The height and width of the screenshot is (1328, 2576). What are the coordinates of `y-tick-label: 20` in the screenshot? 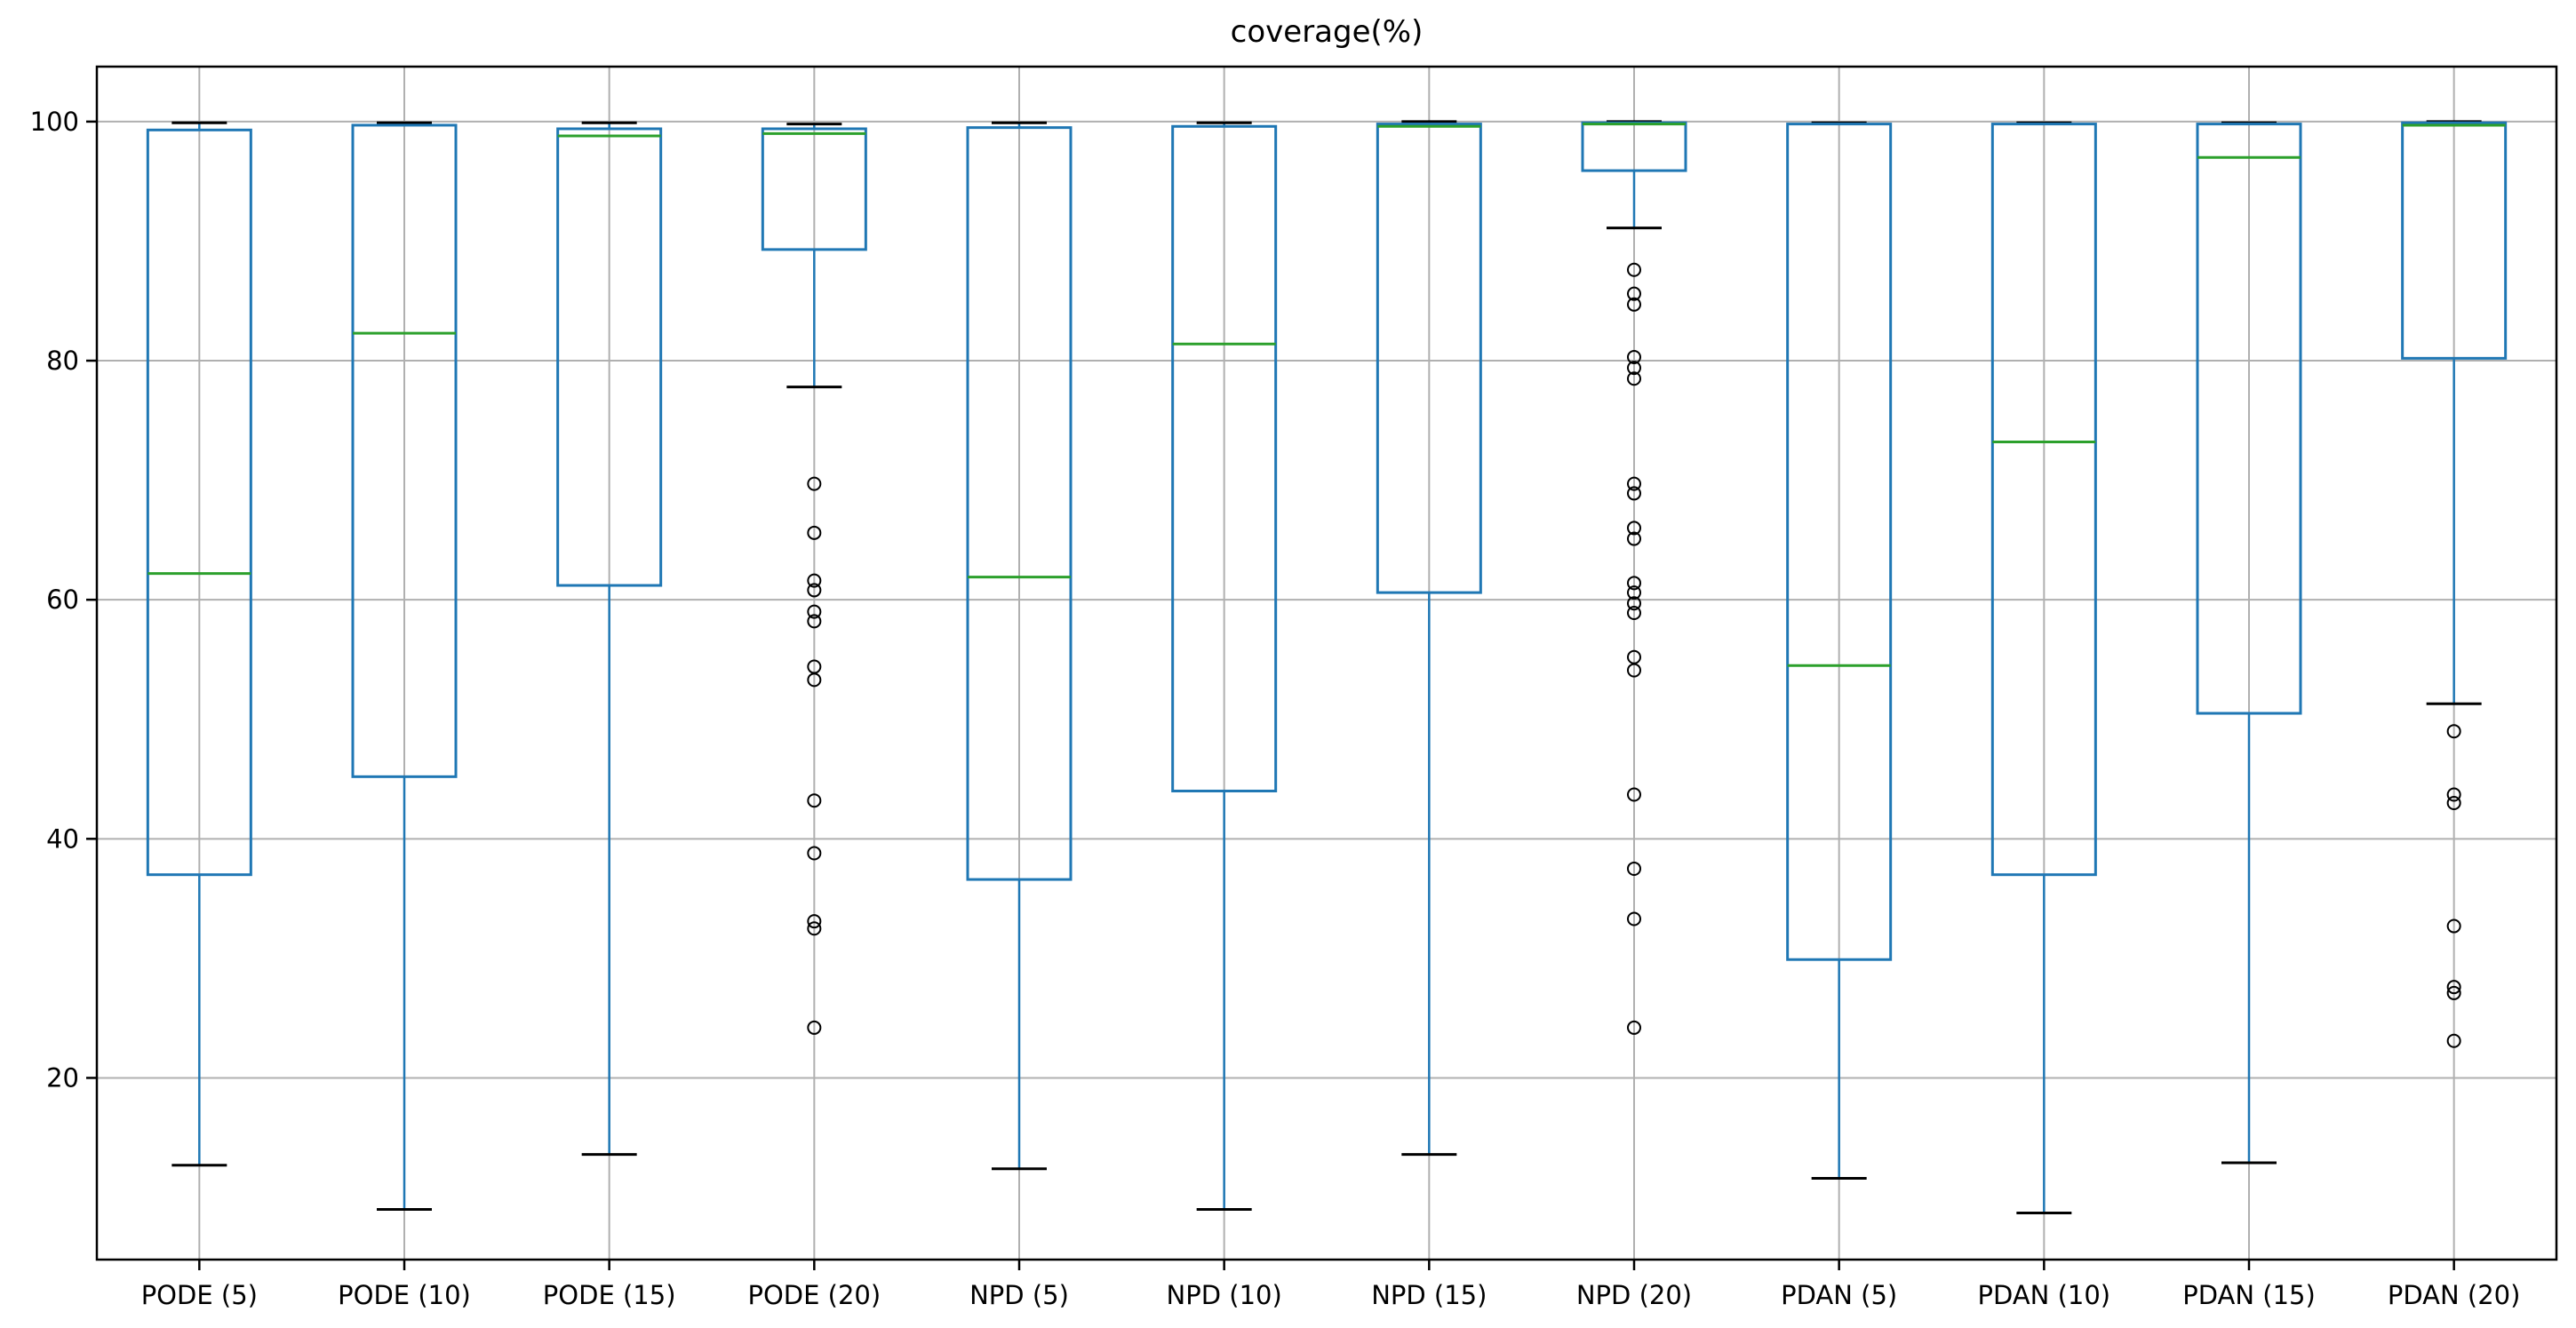 It's located at (62, 1077).